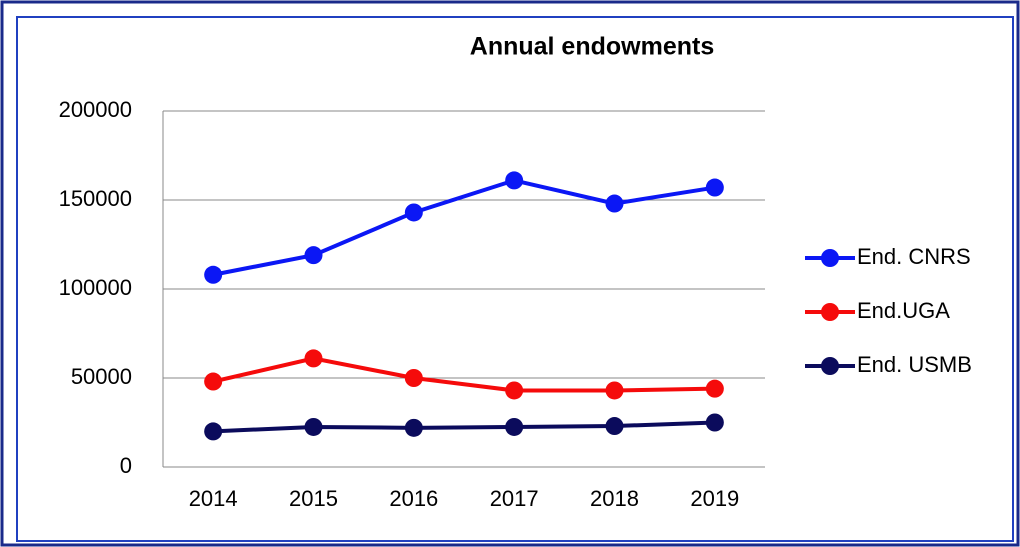 The width and height of the screenshot is (1020, 547). What do you see at coordinates (914, 364) in the screenshot?
I see `legend-label: End. USMB` at bounding box center [914, 364].